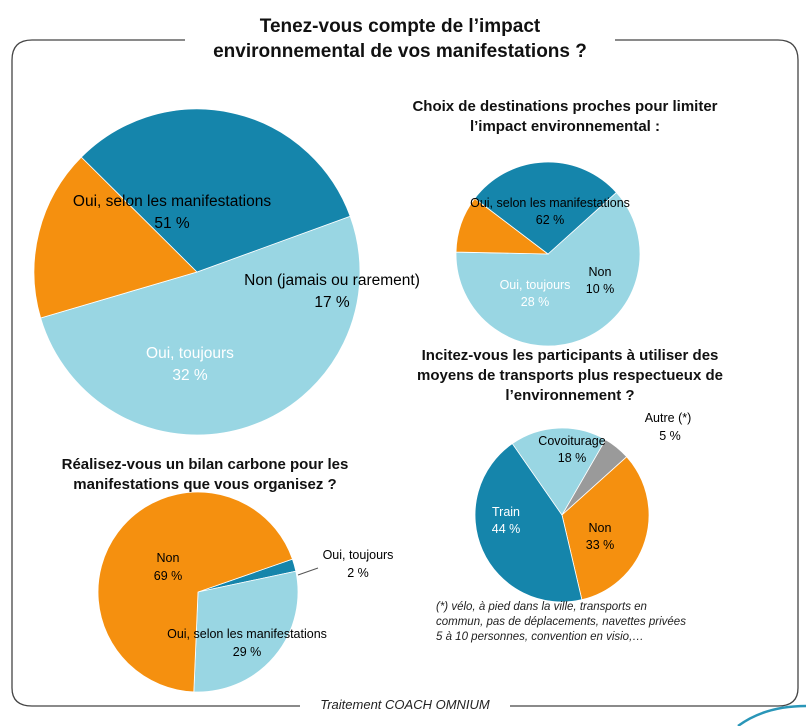 The image size is (810, 726). What do you see at coordinates (535, 302) in the screenshot?
I see `dest-value-oui-toujours: 28 %` at bounding box center [535, 302].